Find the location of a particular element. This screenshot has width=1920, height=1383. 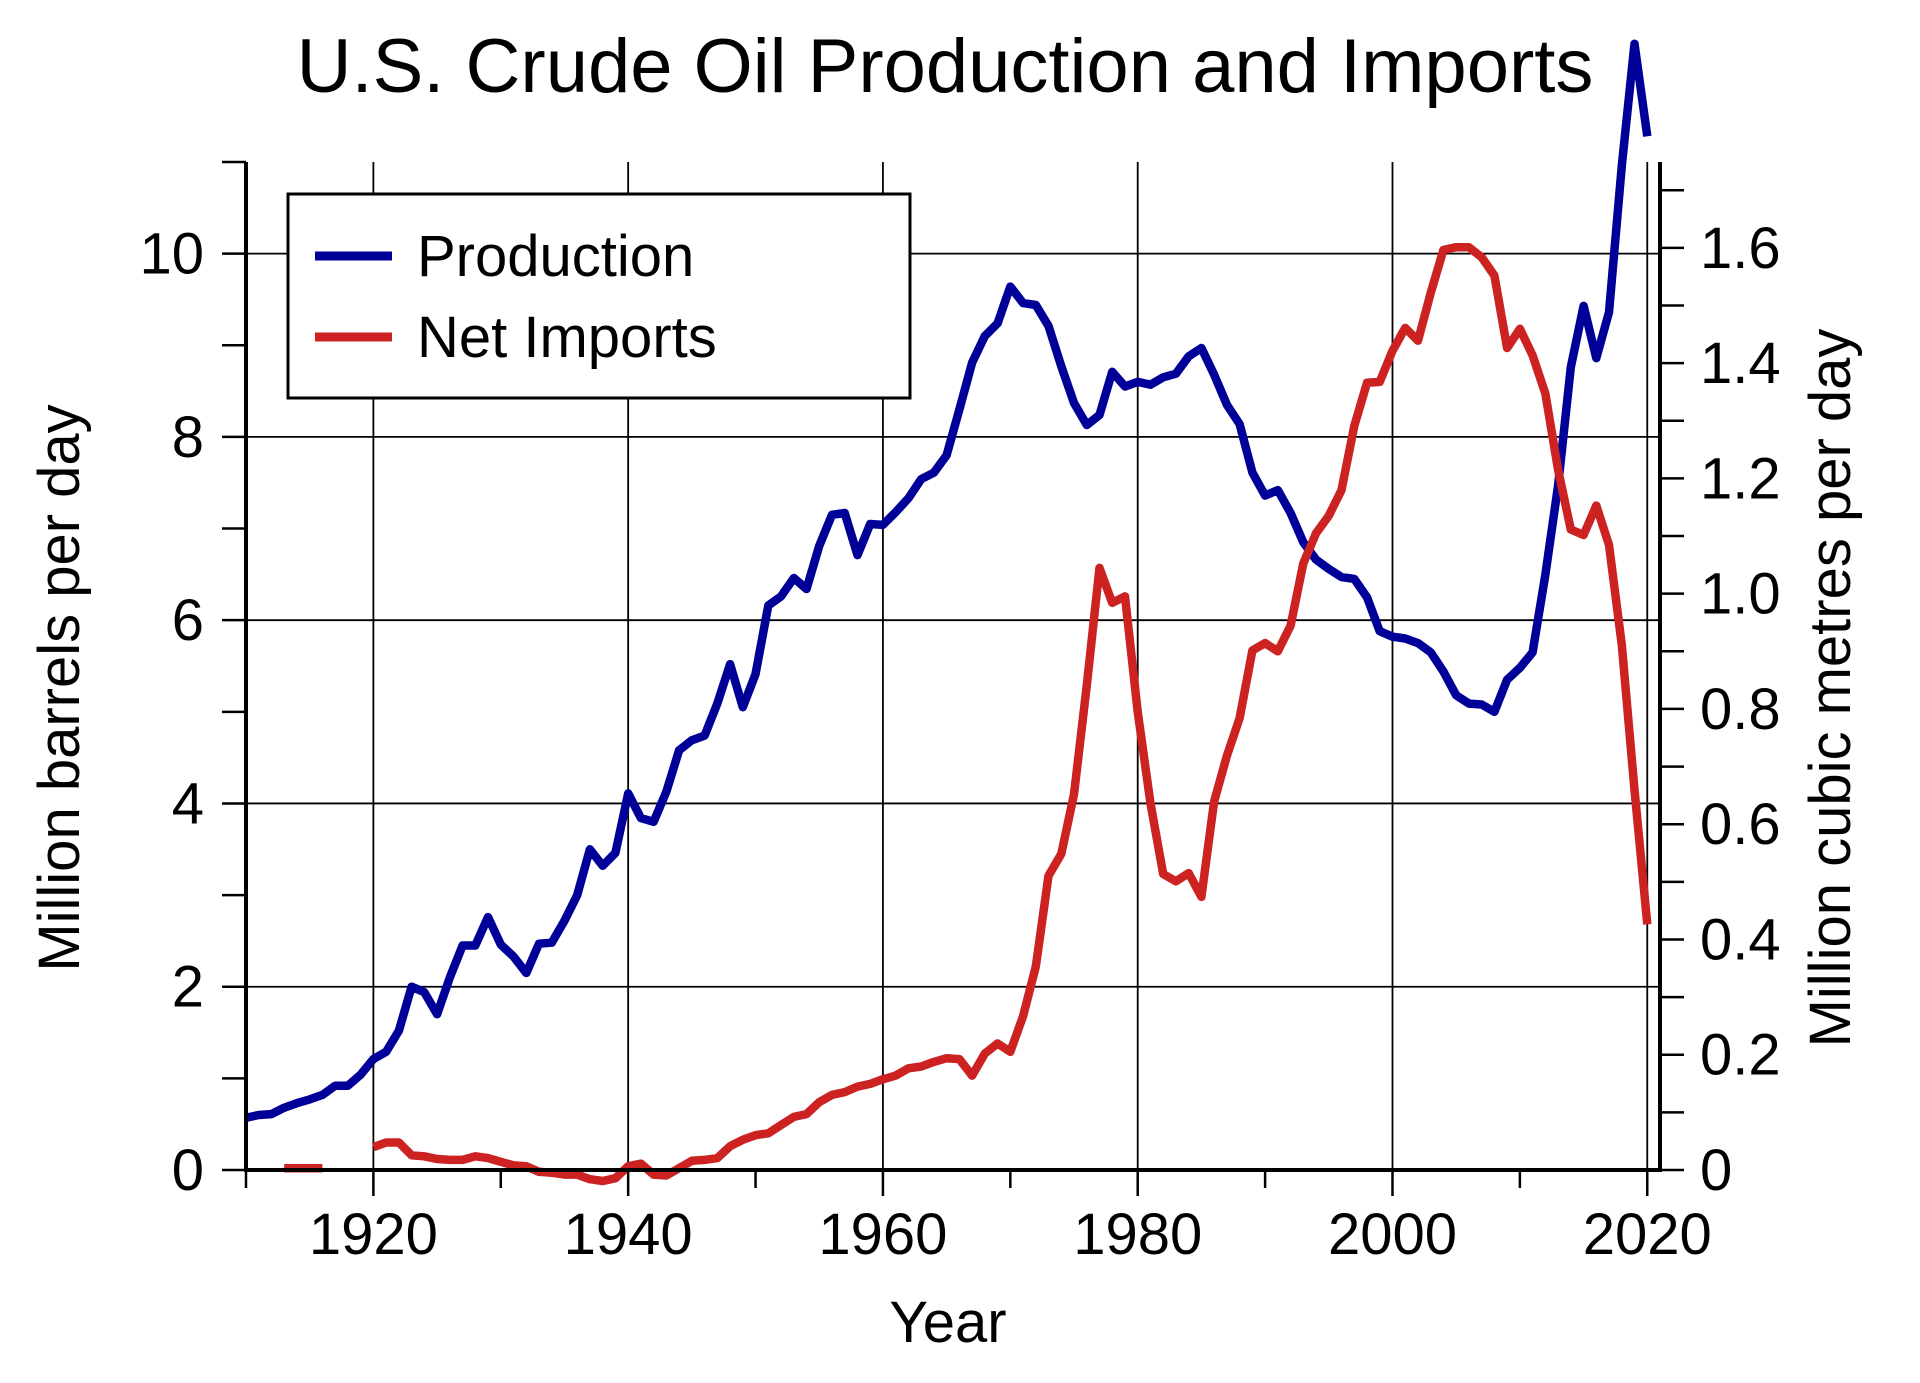

y-tick-label-right-0: 0 is located at coordinates (1716, 1170).